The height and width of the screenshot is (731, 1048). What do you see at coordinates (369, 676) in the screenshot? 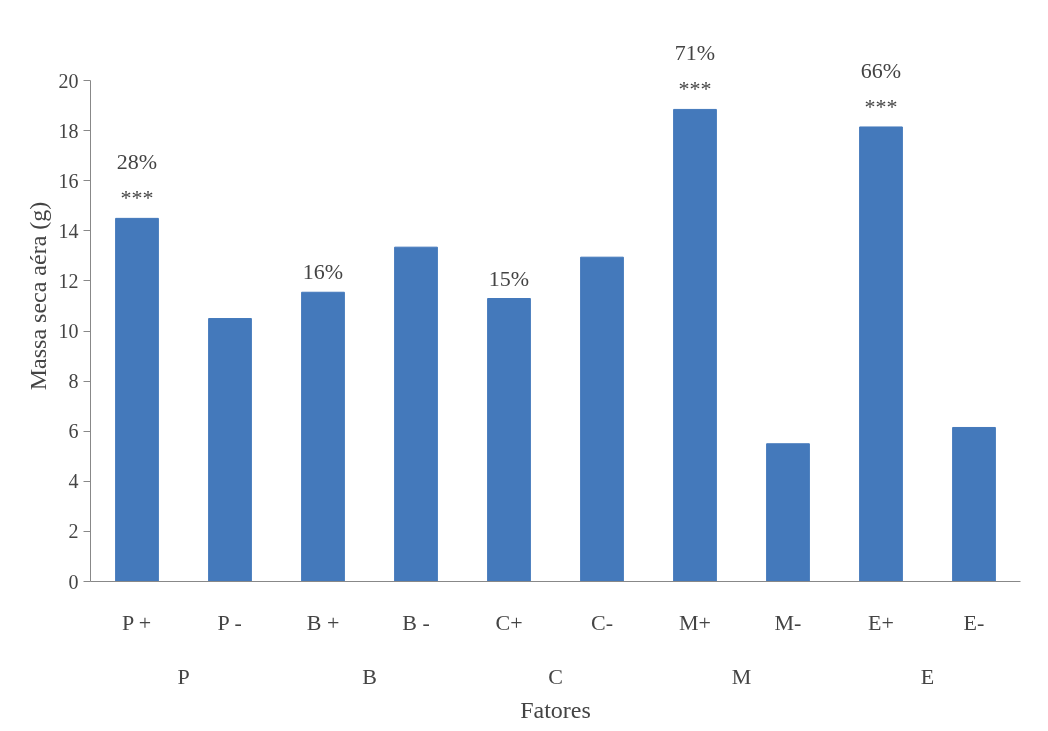
I see `text: B` at bounding box center [369, 676].